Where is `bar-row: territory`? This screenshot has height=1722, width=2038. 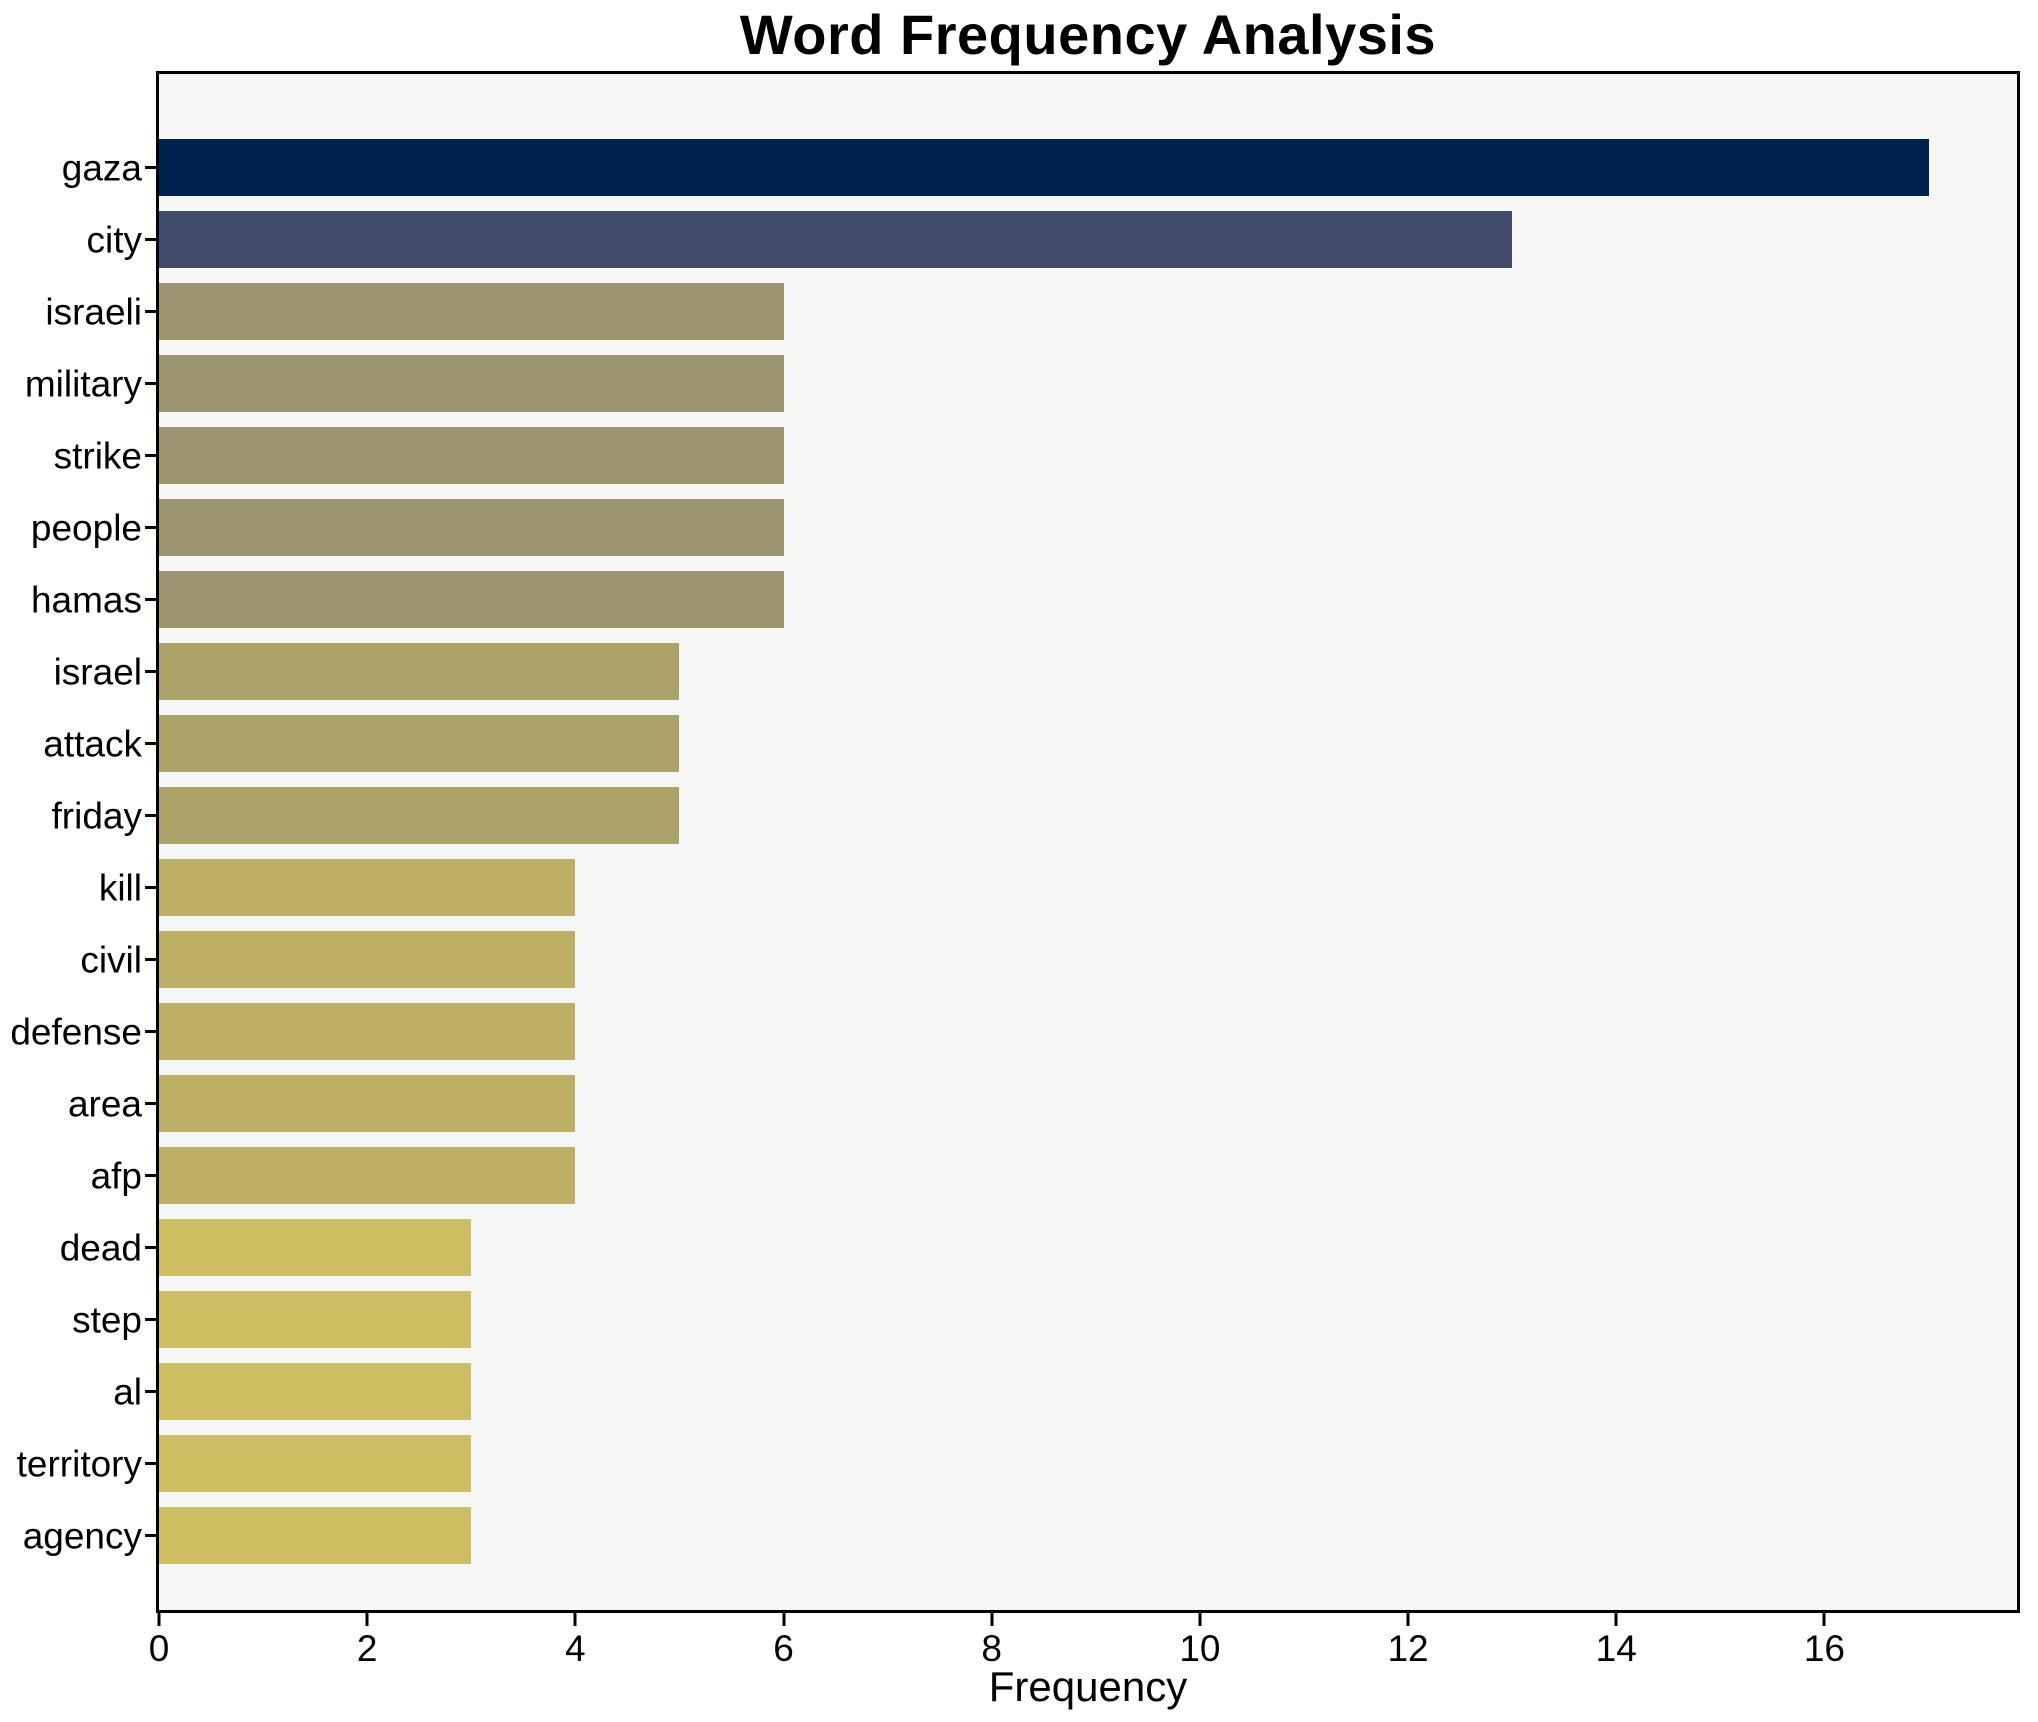 bar-row: territory is located at coordinates (1017, 1463).